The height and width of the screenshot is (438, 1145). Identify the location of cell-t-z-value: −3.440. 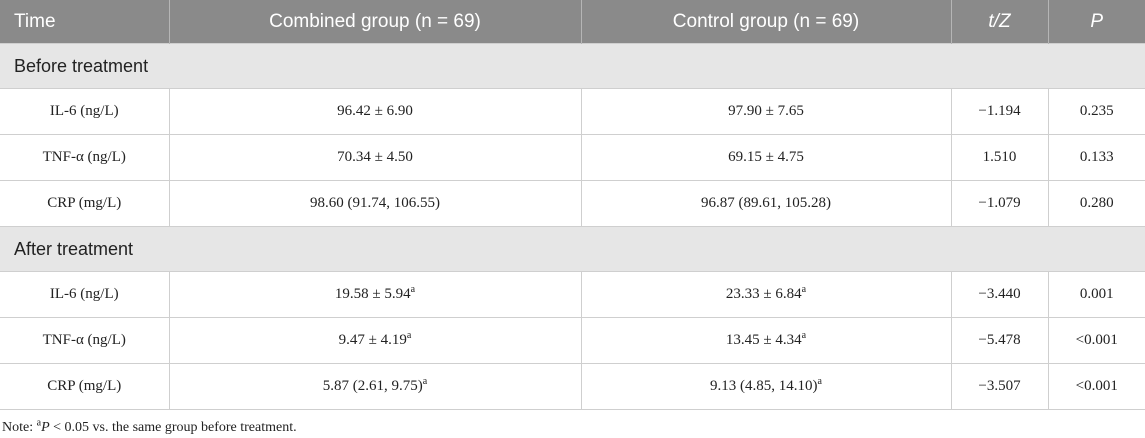
(999, 294).